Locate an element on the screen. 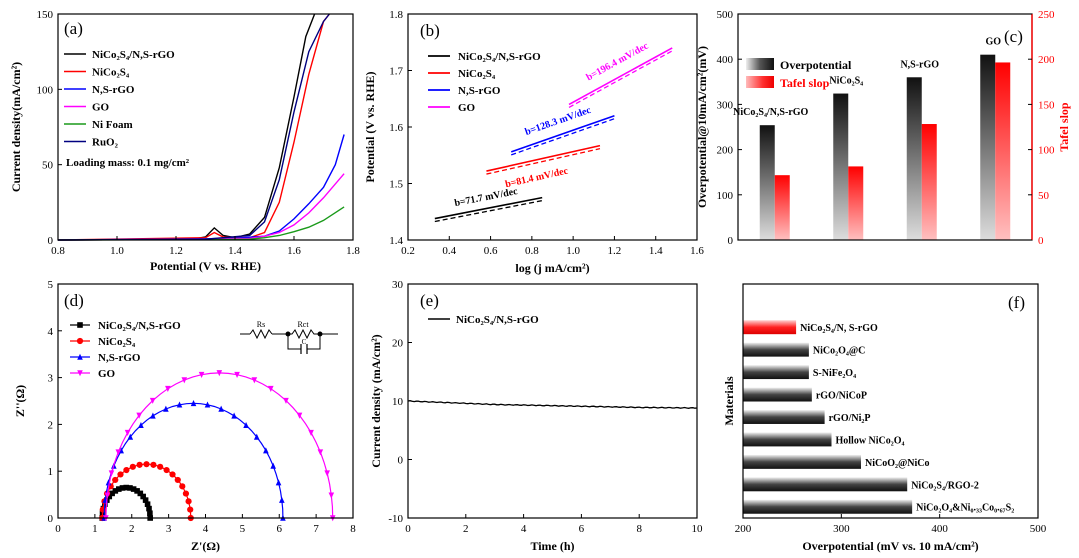  panel-d-xtick-label: 6 is located at coordinates (280, 529).